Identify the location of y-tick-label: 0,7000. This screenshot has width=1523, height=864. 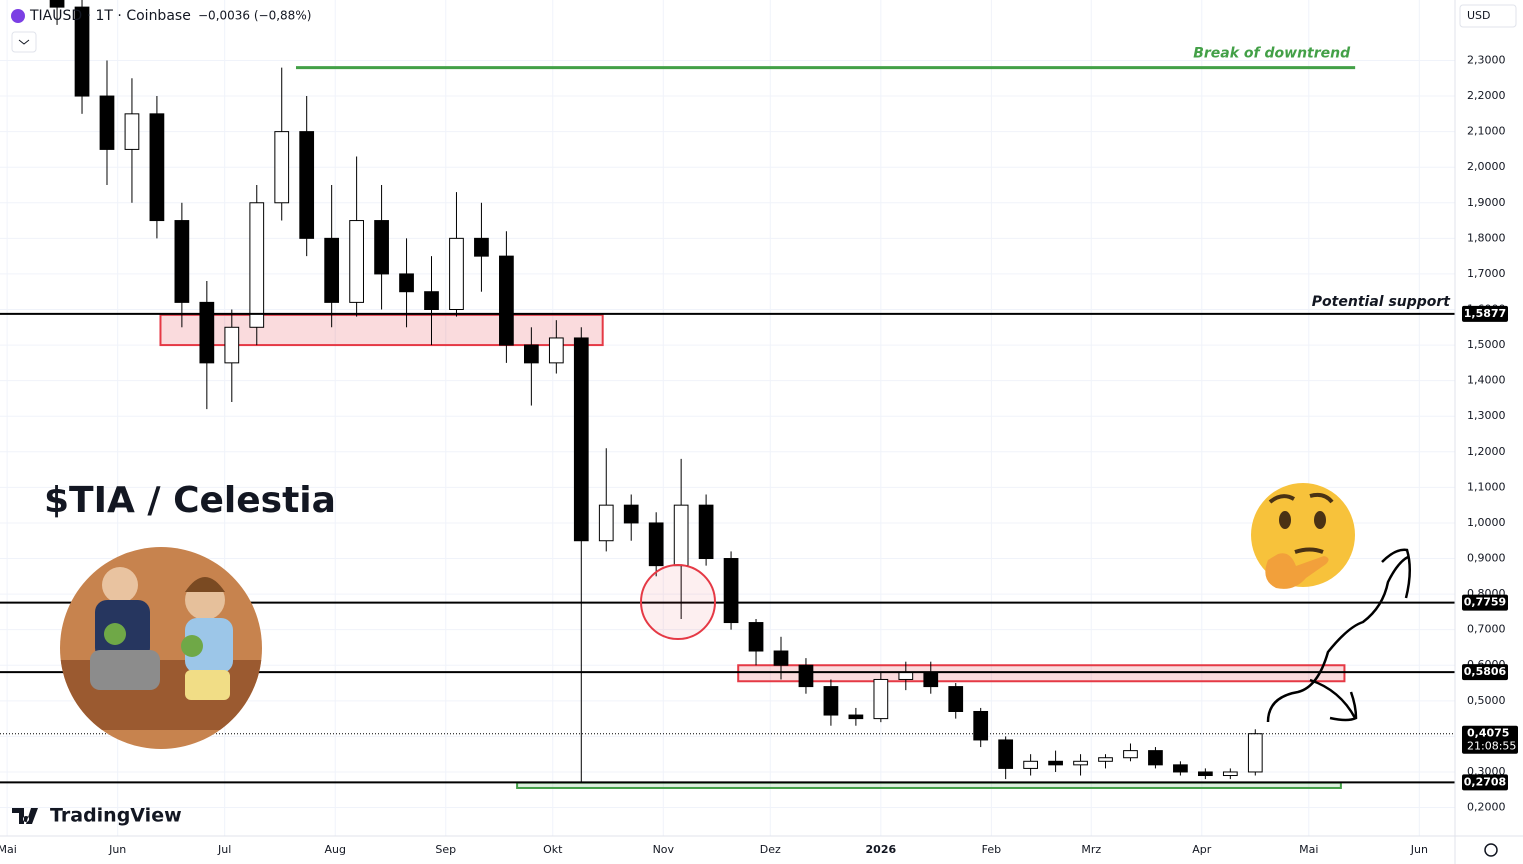
(1486, 629).